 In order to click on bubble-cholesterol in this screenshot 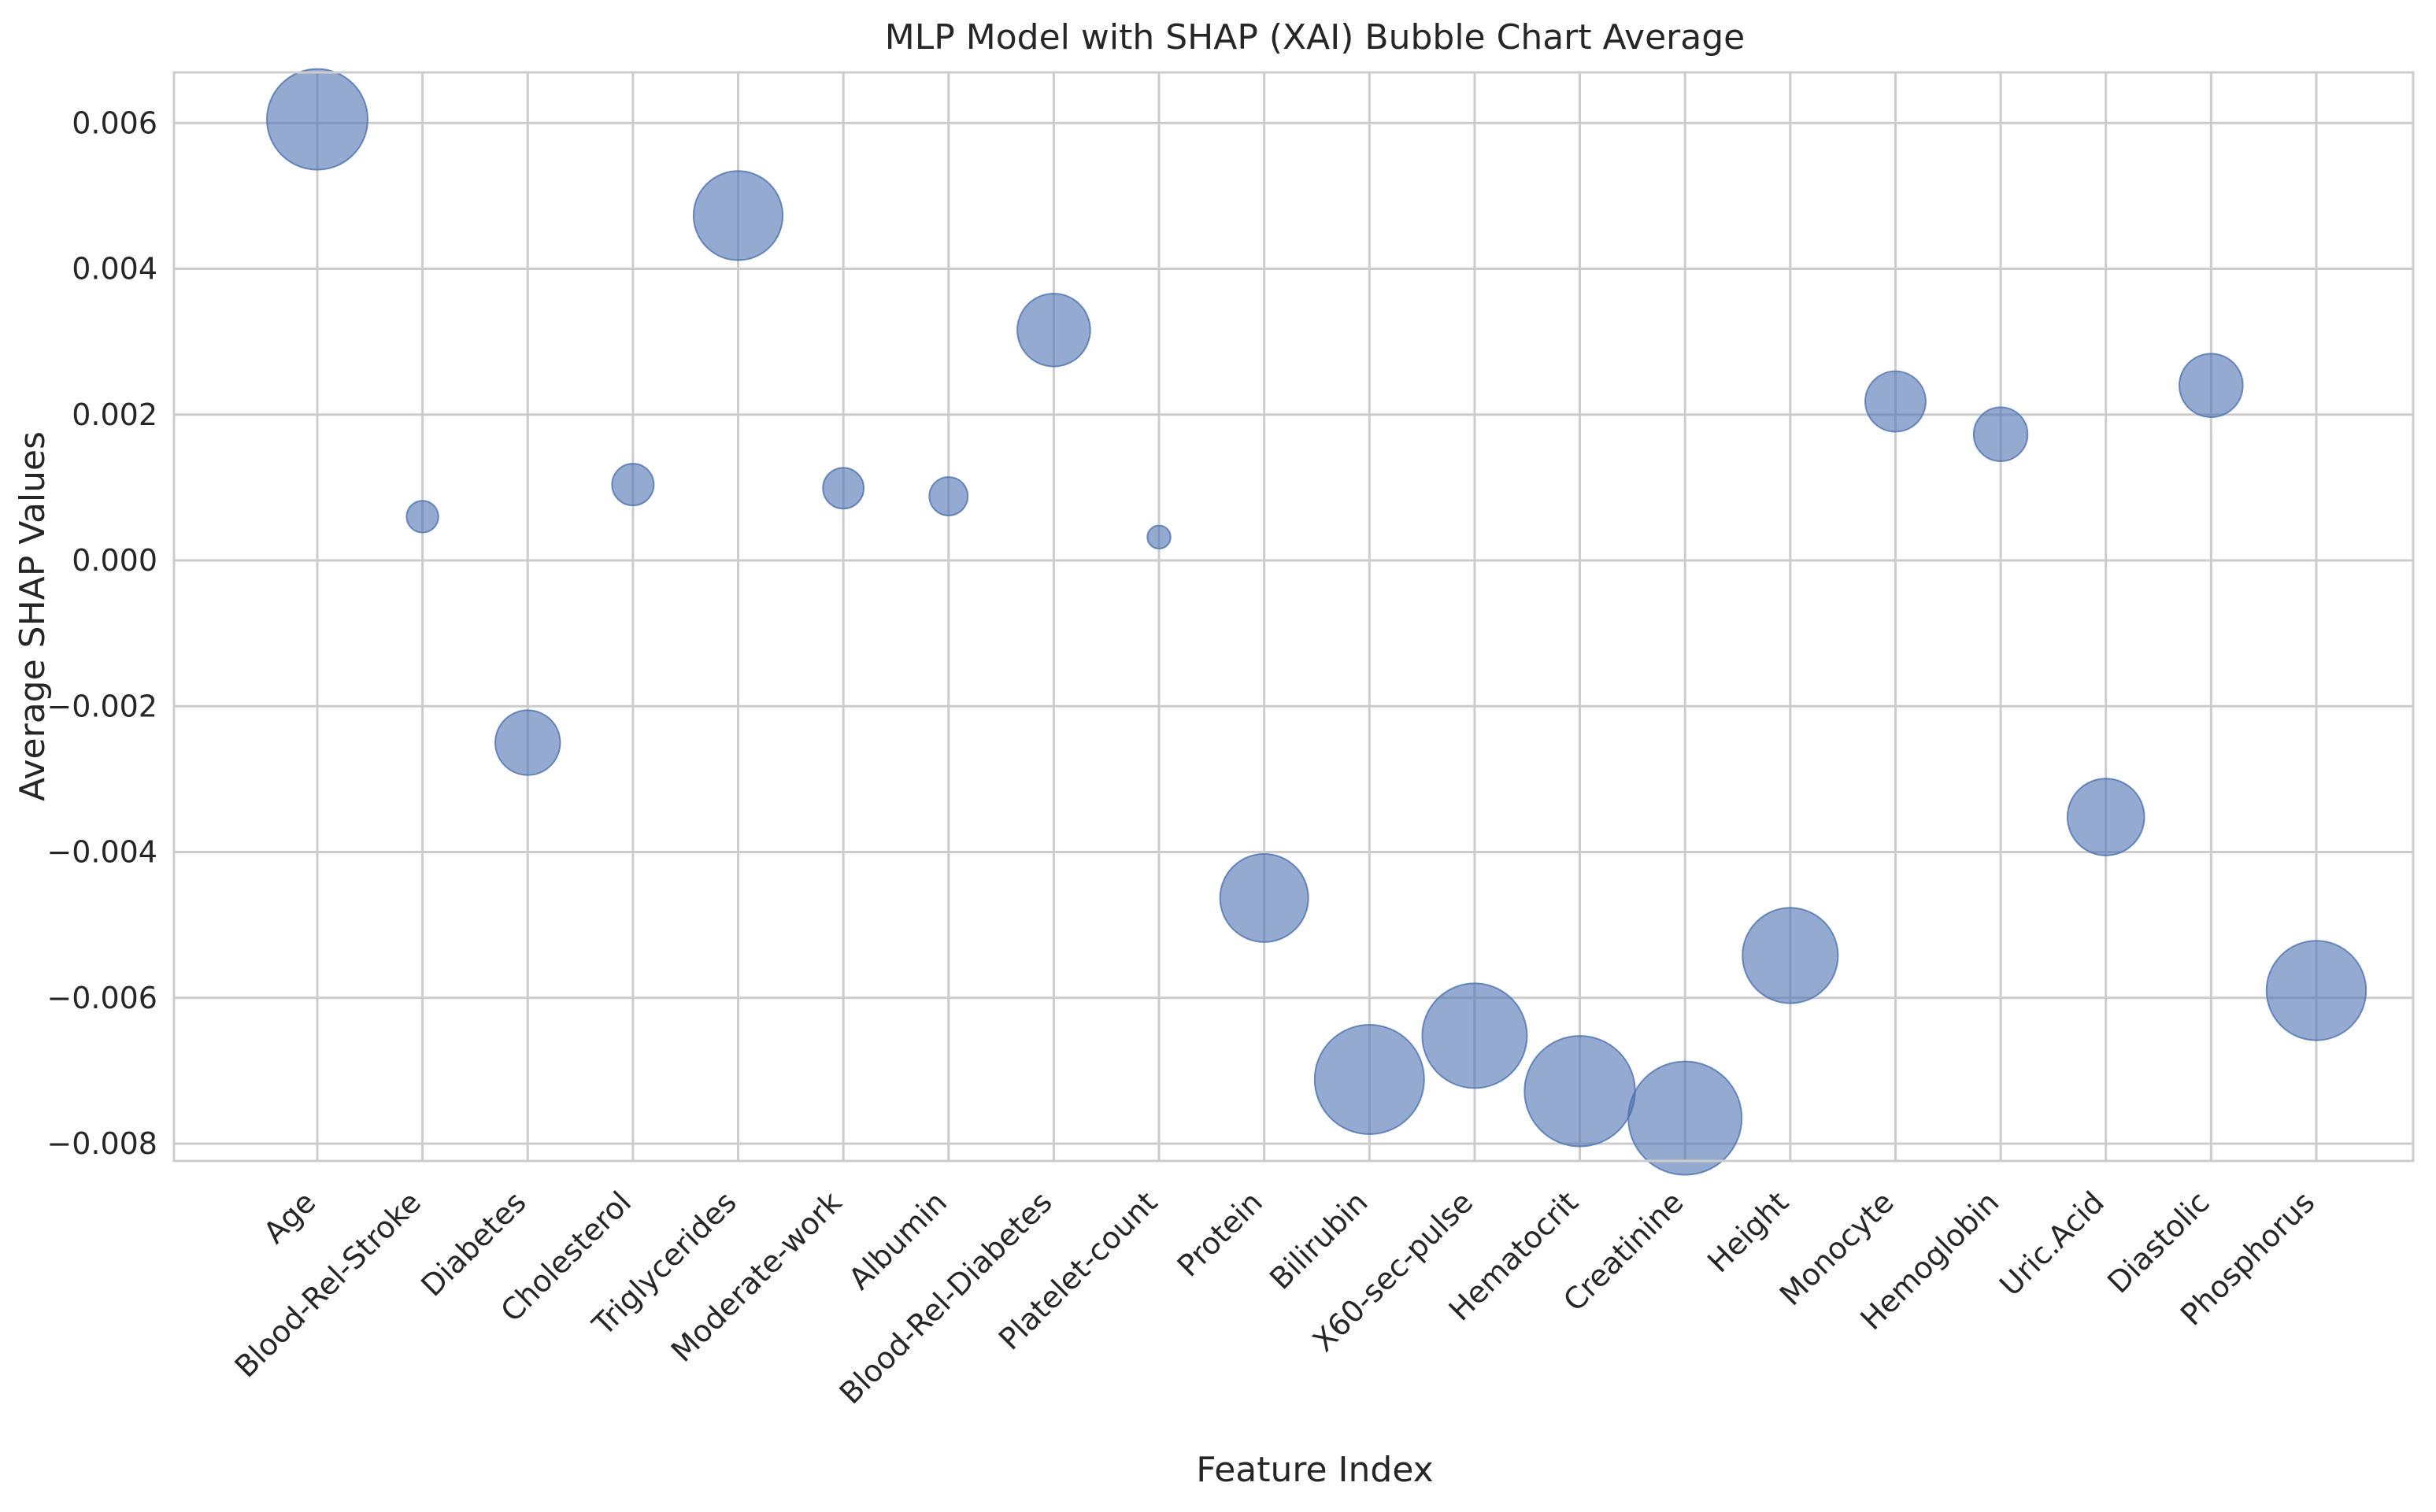, I will do `click(633, 485)`.